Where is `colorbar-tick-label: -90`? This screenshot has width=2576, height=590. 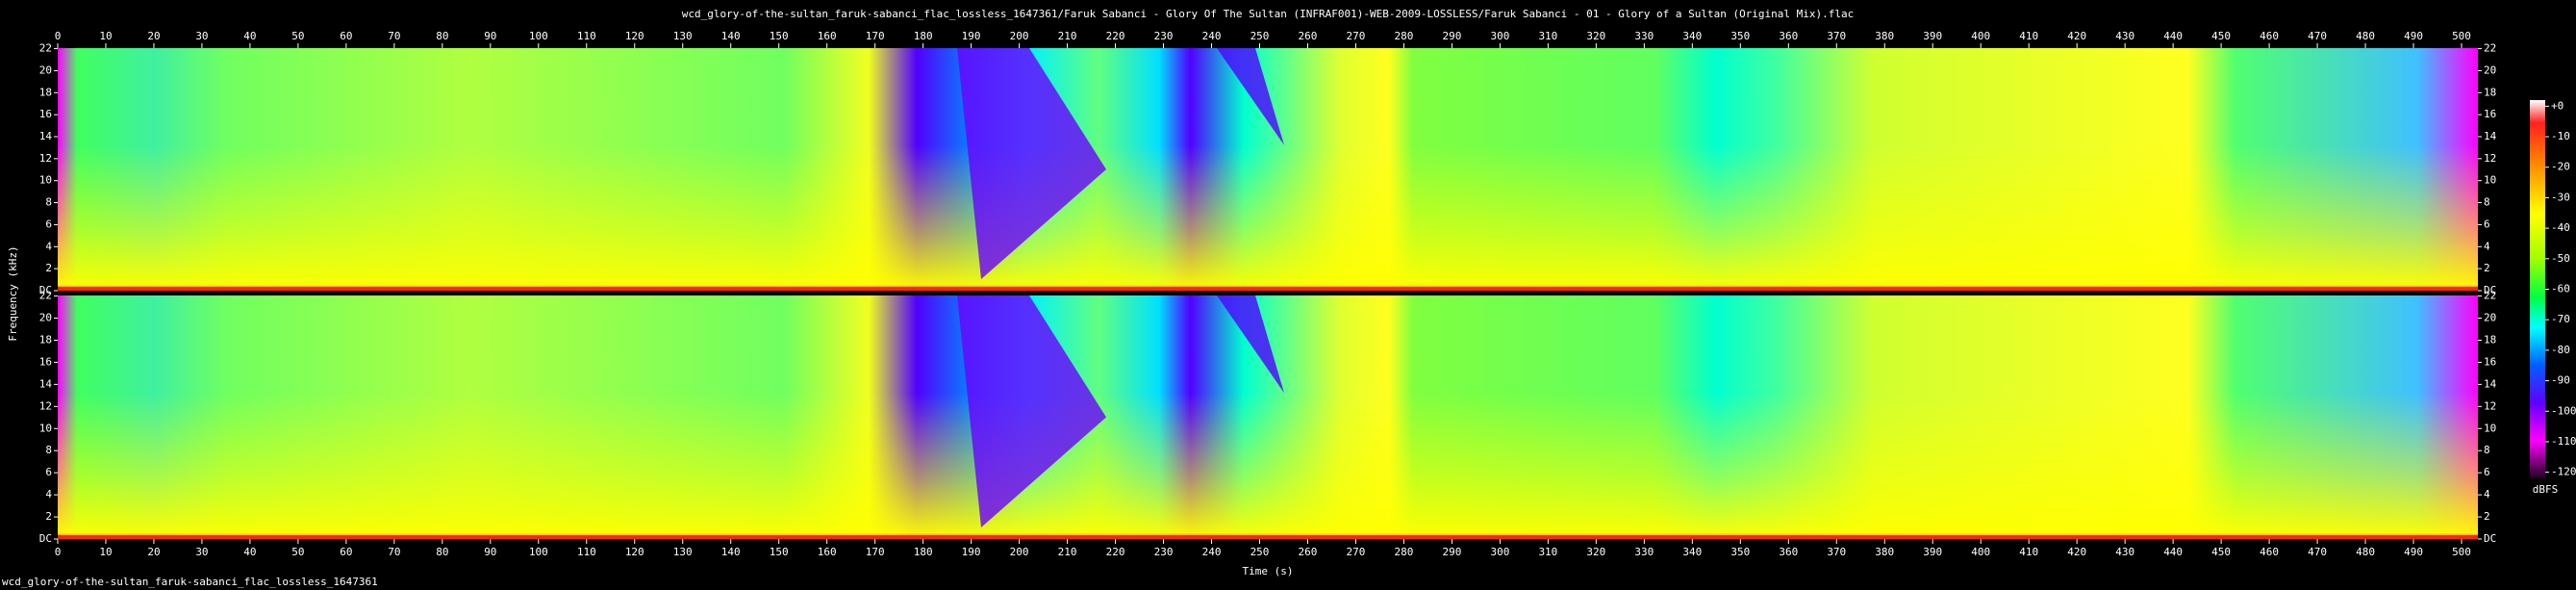 colorbar-tick-label: -90 is located at coordinates (2560, 380).